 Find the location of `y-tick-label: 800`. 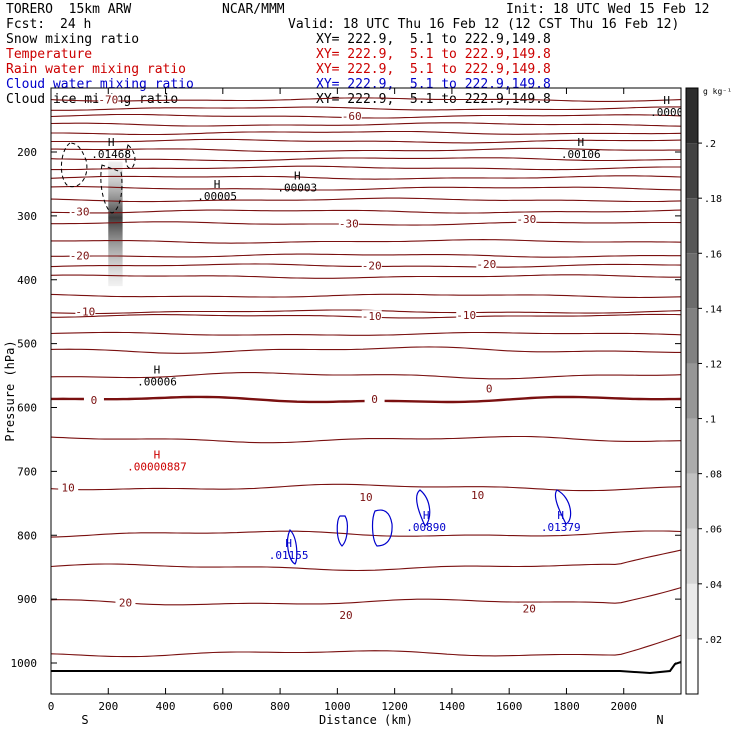

y-tick-label: 800 is located at coordinates (27, 535).